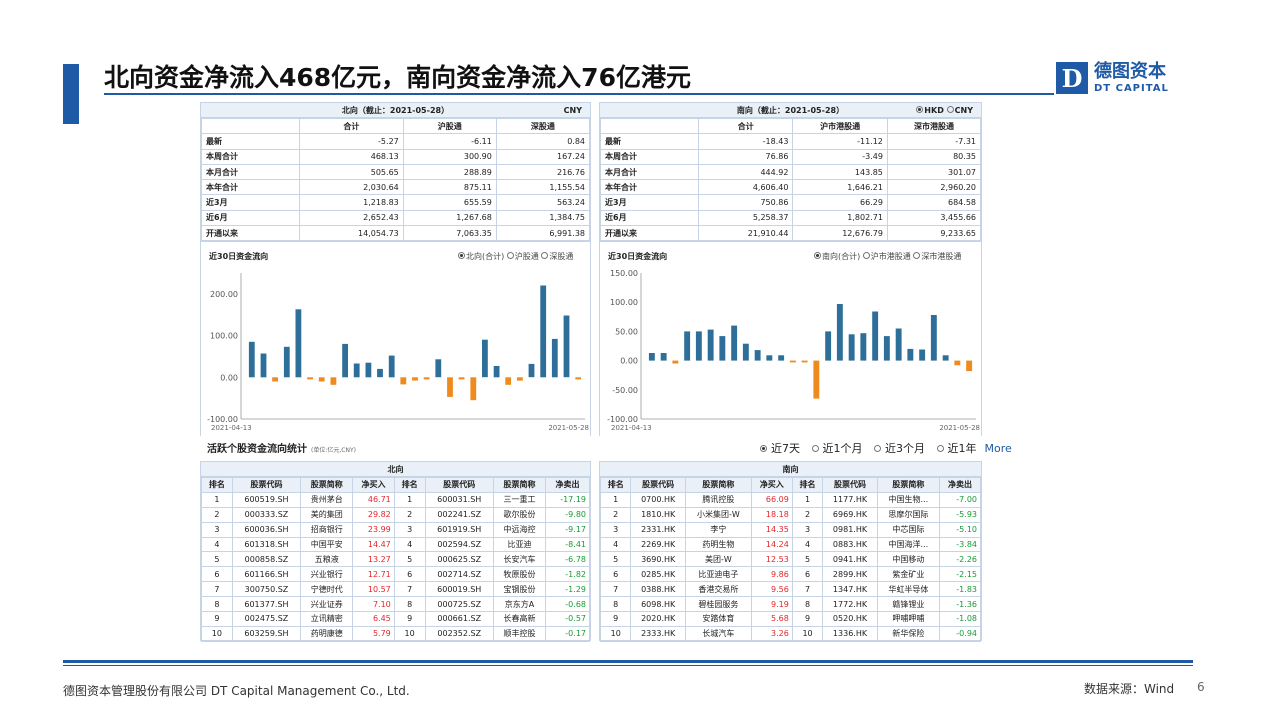 The image size is (1280, 720). I want to click on y-tick-label: 150.00, so click(624, 273).